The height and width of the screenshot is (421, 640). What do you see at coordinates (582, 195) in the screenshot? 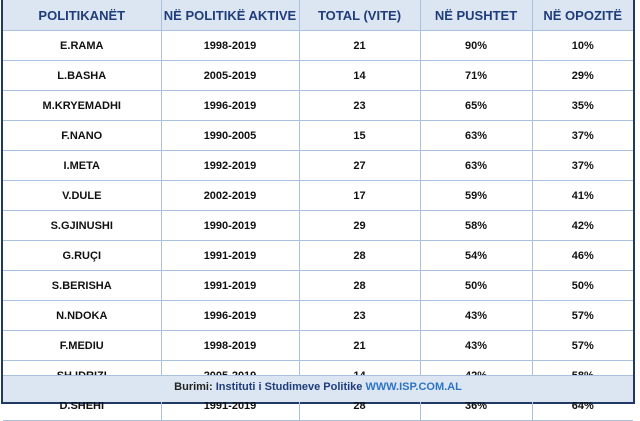
I see `table-cell: 41%` at bounding box center [582, 195].